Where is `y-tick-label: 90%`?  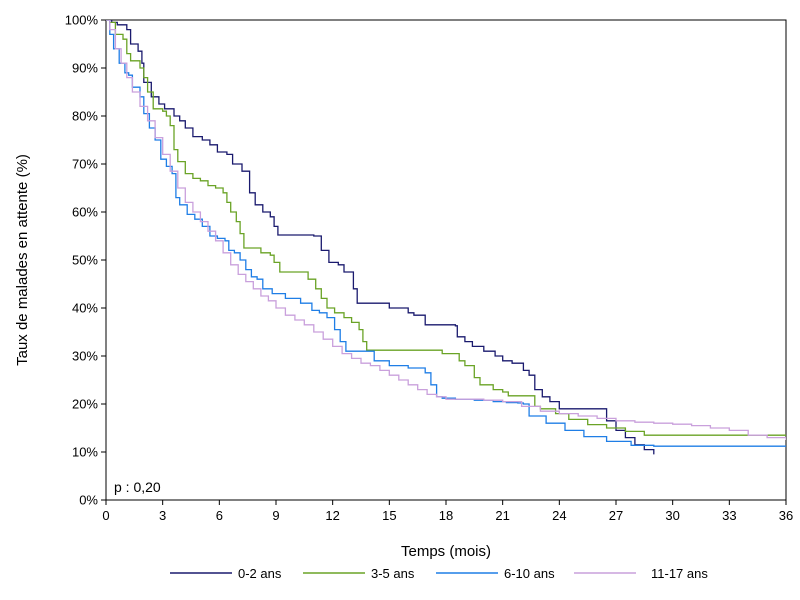 y-tick-label: 90% is located at coordinates (85, 68).